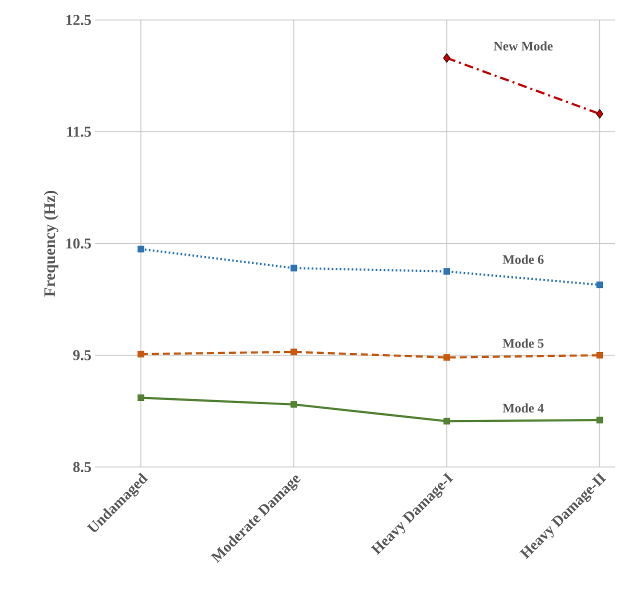 The width and height of the screenshot is (626, 603). What do you see at coordinates (82, 355) in the screenshot?
I see `y-tick-label: 9.5` at bounding box center [82, 355].